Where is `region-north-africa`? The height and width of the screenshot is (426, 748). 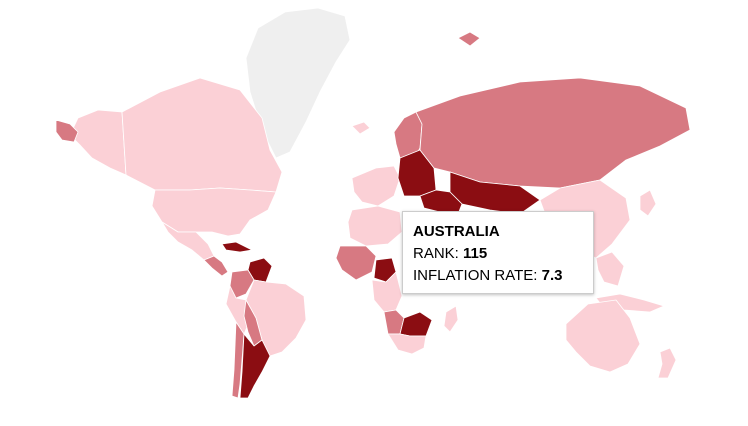
region-north-africa is located at coordinates (375, 226).